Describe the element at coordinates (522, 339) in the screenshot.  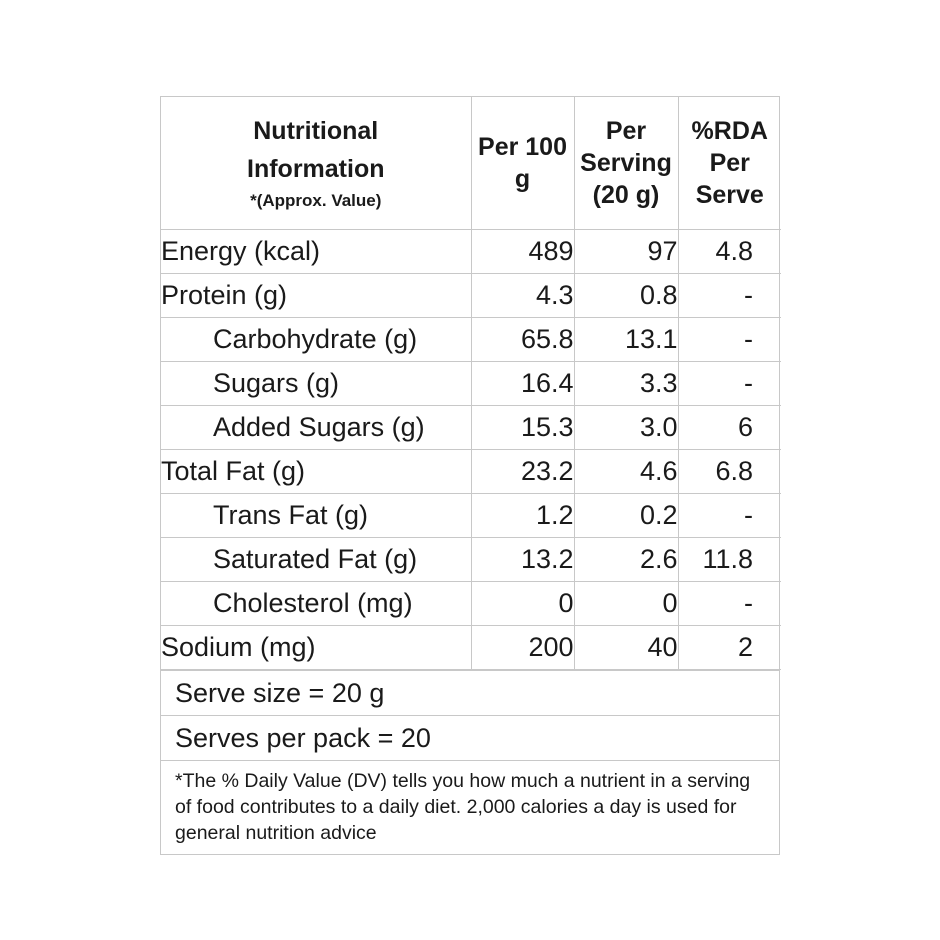
I see `value-per-100g: 65.8` at that location.